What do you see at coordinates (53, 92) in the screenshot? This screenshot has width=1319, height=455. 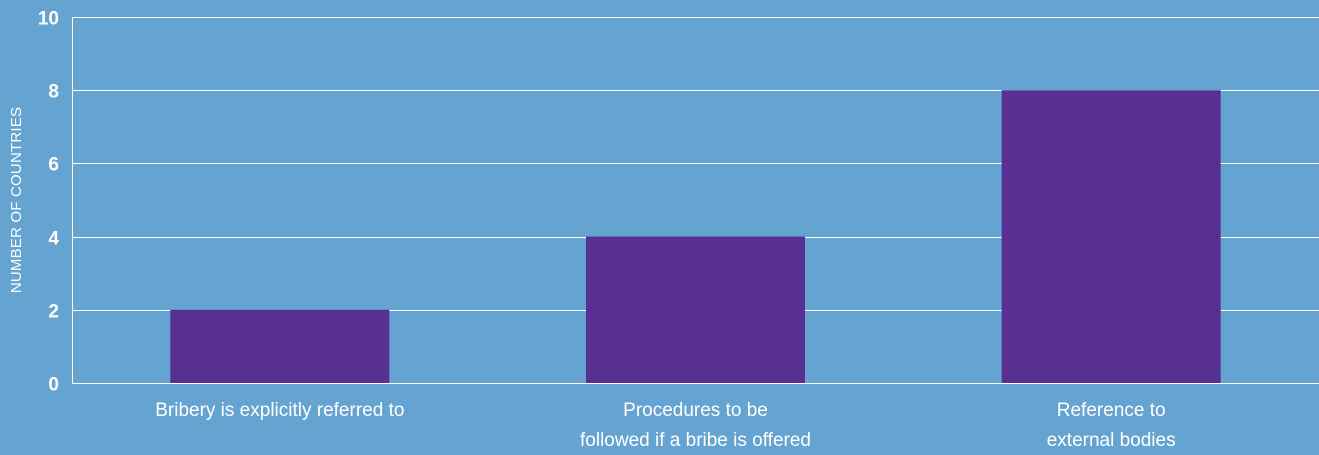 I see `y-tick-label: 8` at bounding box center [53, 92].